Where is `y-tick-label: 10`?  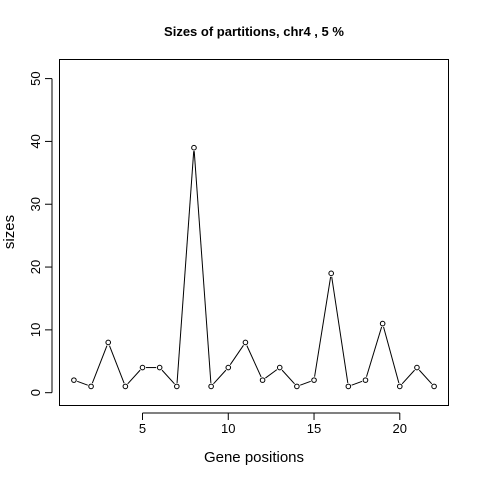
y-tick-label: 10 is located at coordinates (35, 330).